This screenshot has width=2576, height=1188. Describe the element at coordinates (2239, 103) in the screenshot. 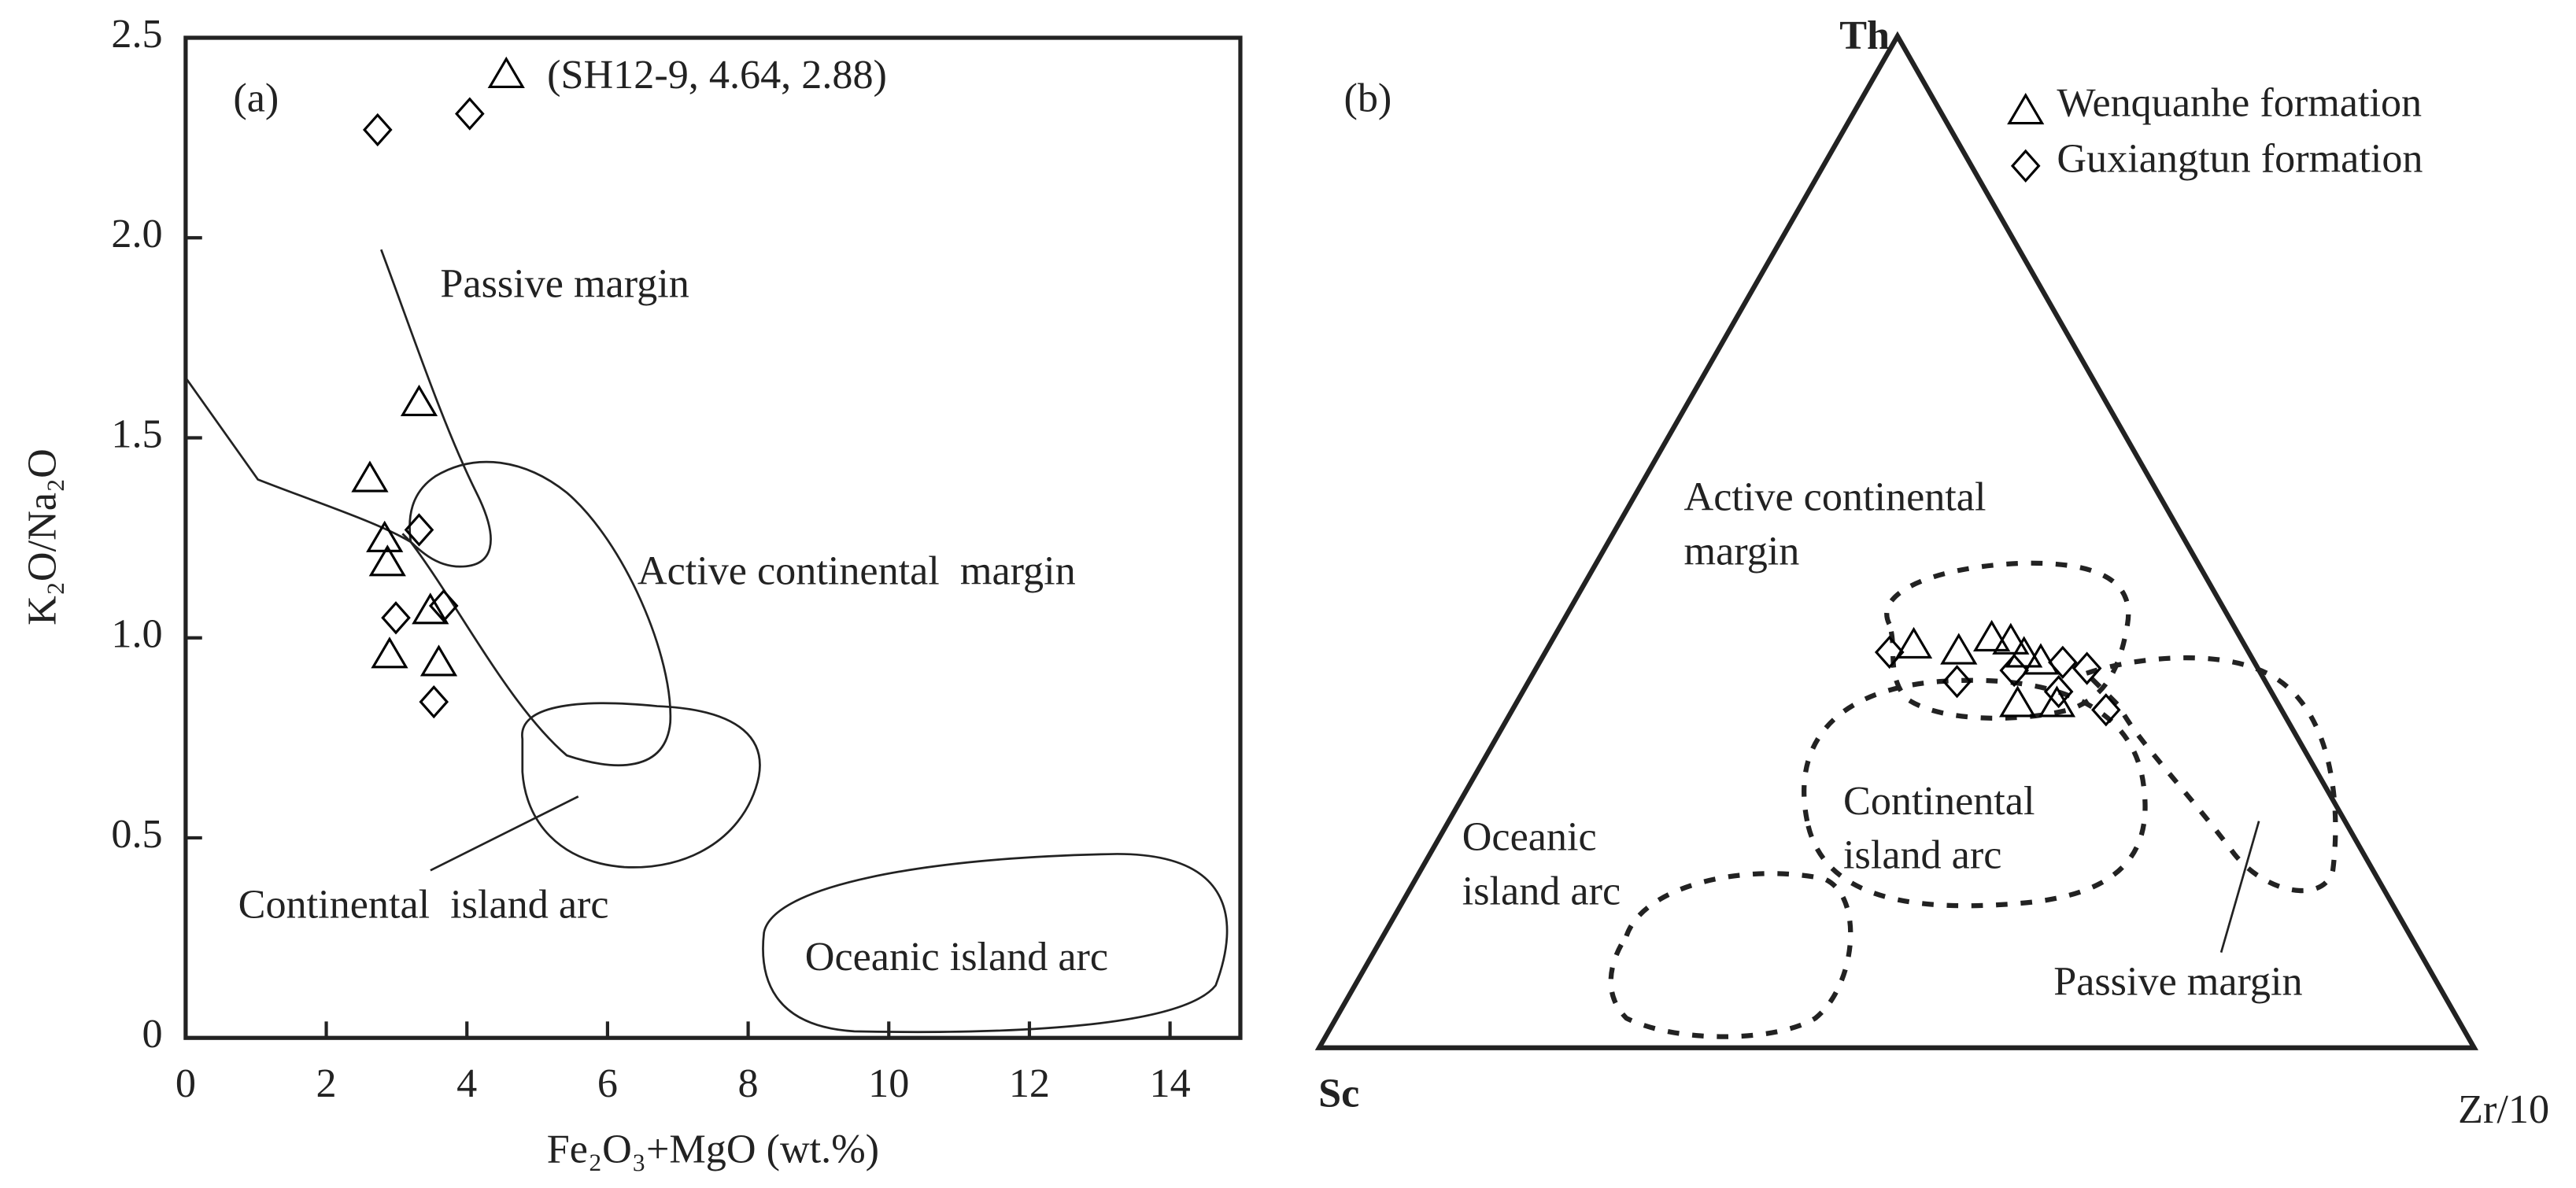

I see `legend-label: Wenquanhe formation` at that location.